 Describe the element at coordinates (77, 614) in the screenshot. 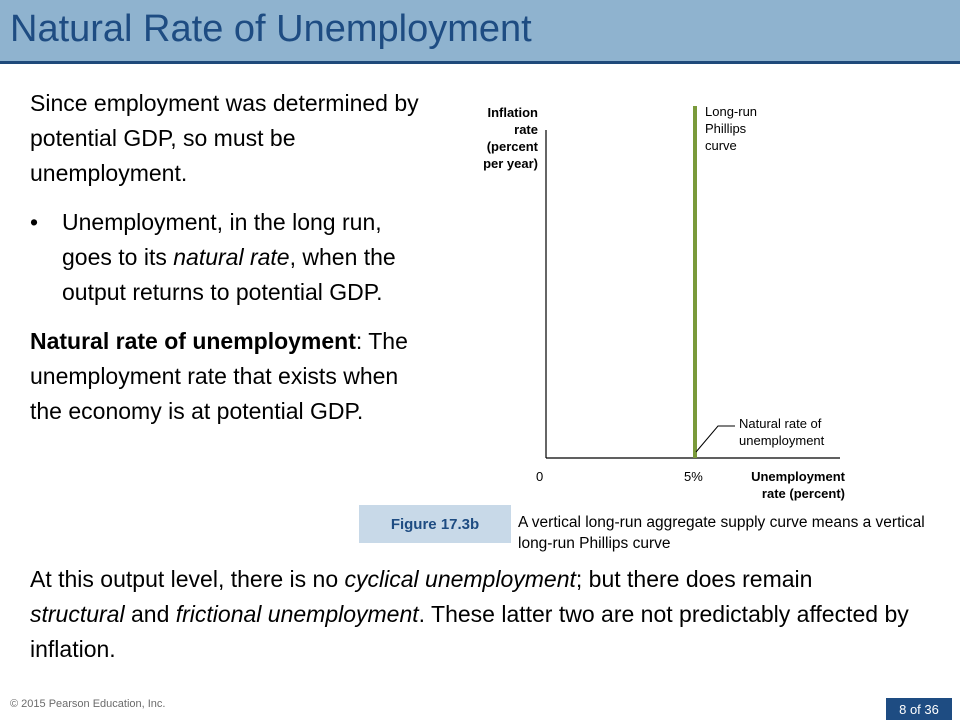

I see `bottom-italic-structural: structural` at that location.